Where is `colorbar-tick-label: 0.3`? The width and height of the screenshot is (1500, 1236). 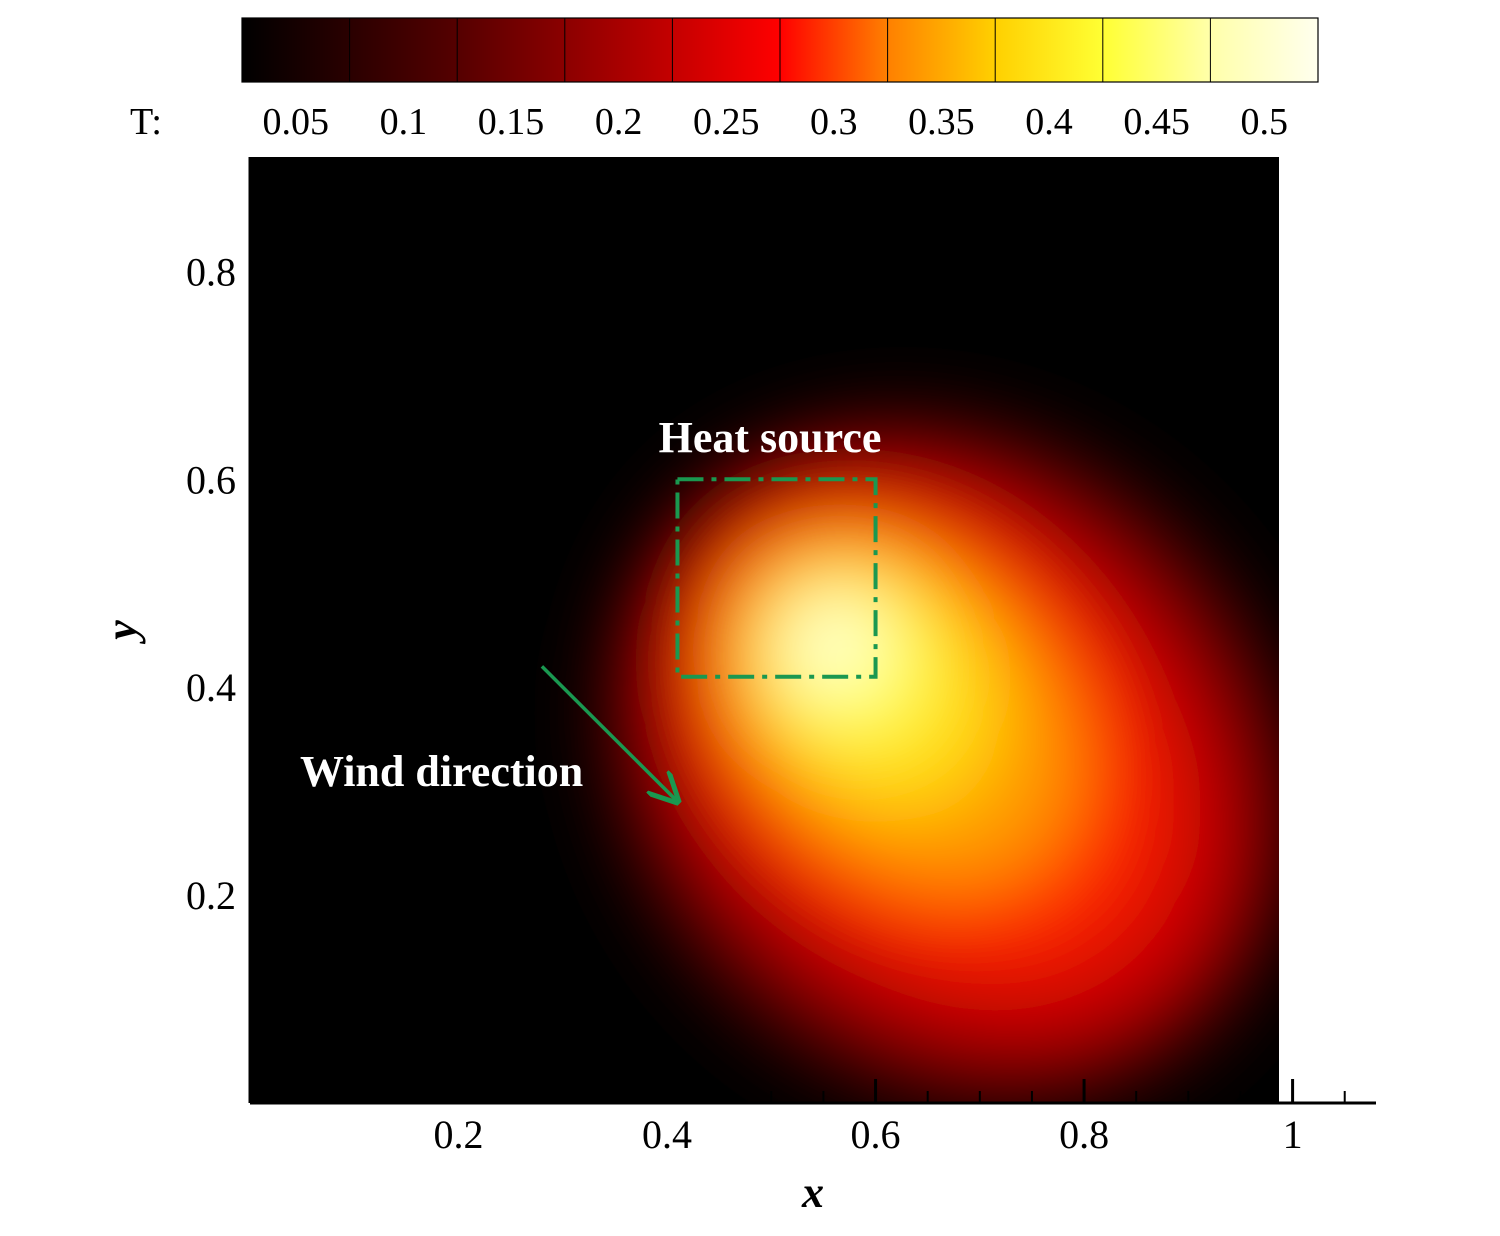 colorbar-tick-label: 0.3 is located at coordinates (834, 122).